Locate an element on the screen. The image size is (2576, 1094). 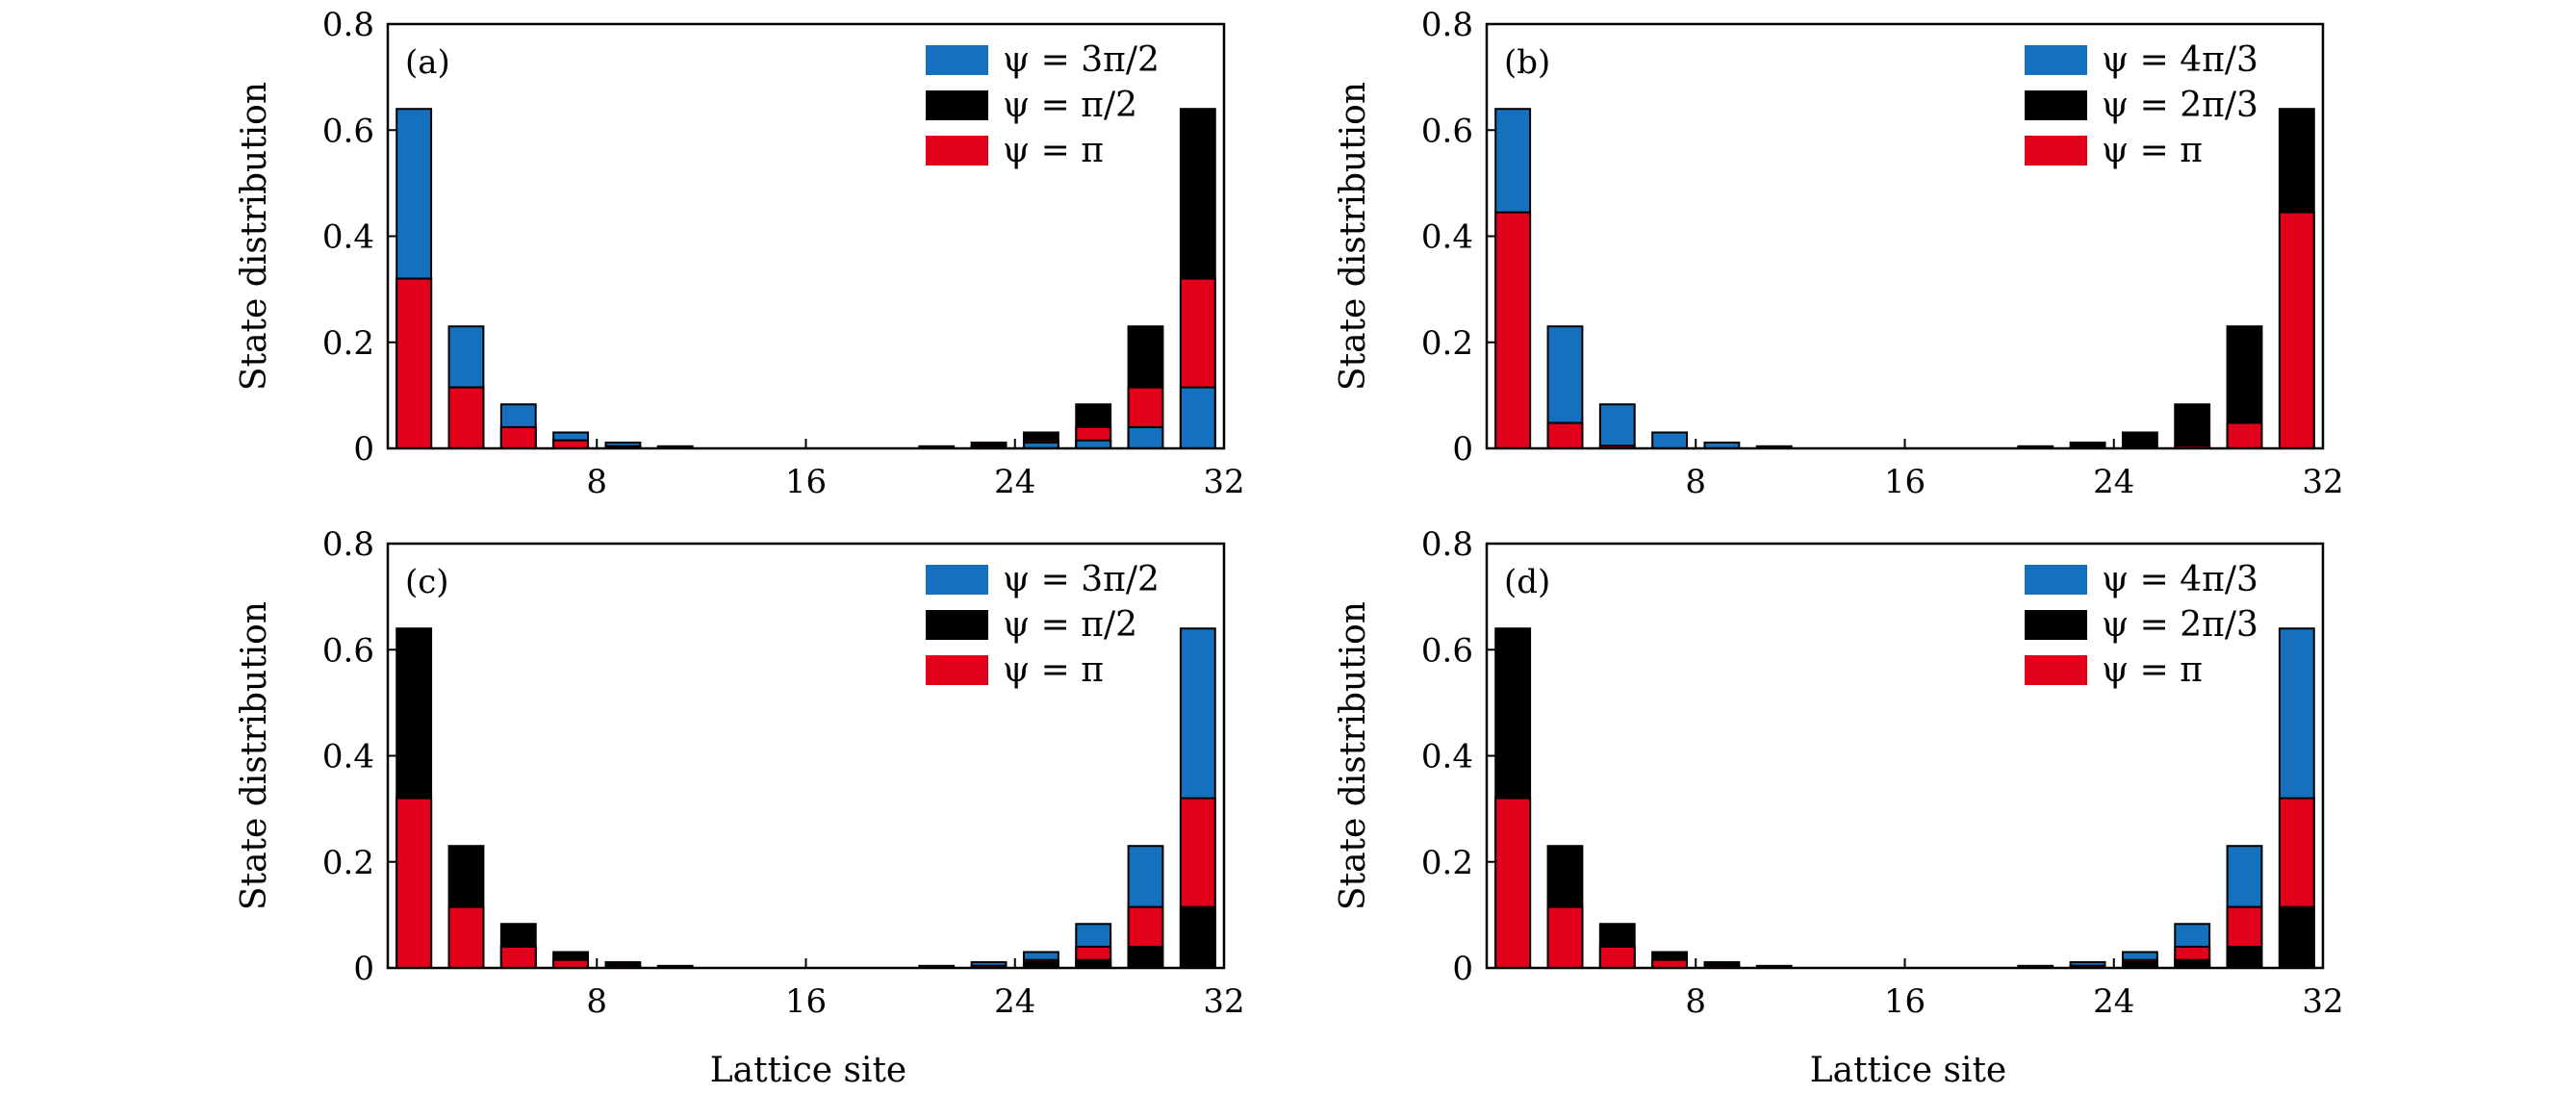
panel-label: (c) is located at coordinates (427, 582).